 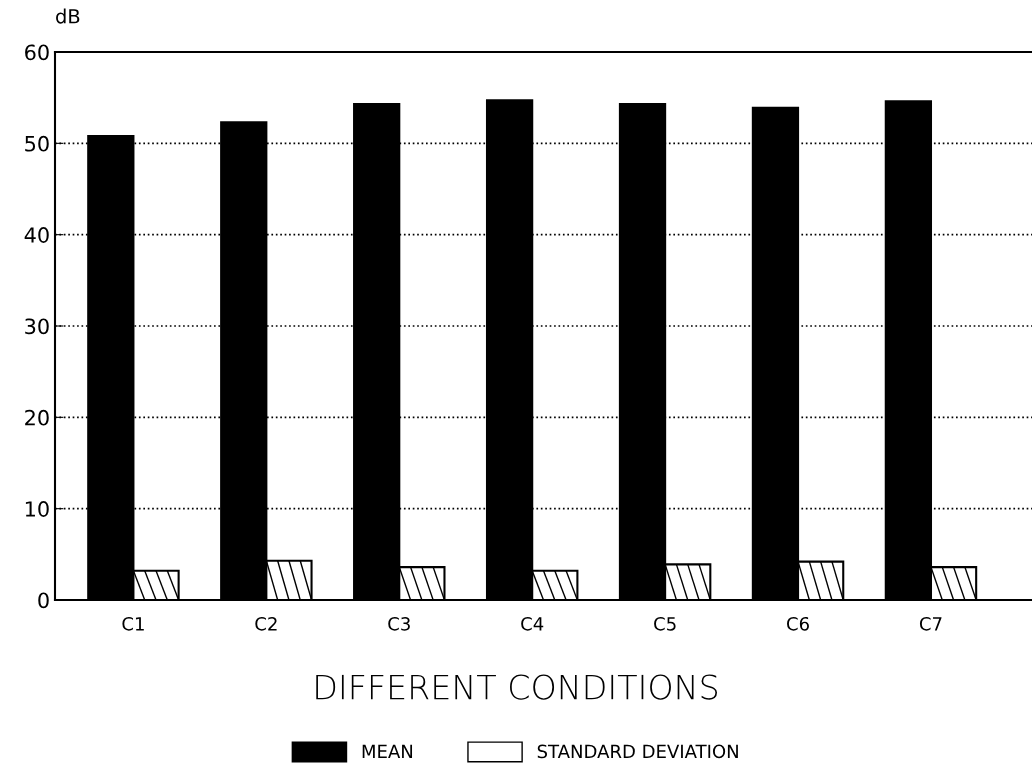 What do you see at coordinates (637, 751) in the screenshot?
I see `legend-label: STANDARD DEVIATION` at bounding box center [637, 751].